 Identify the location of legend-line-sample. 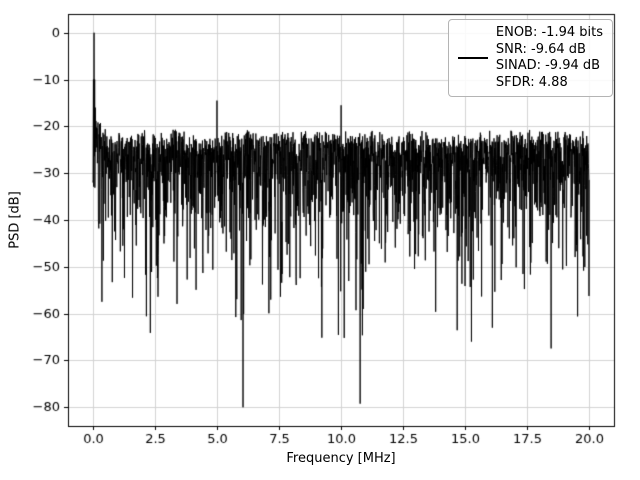
(472, 58).